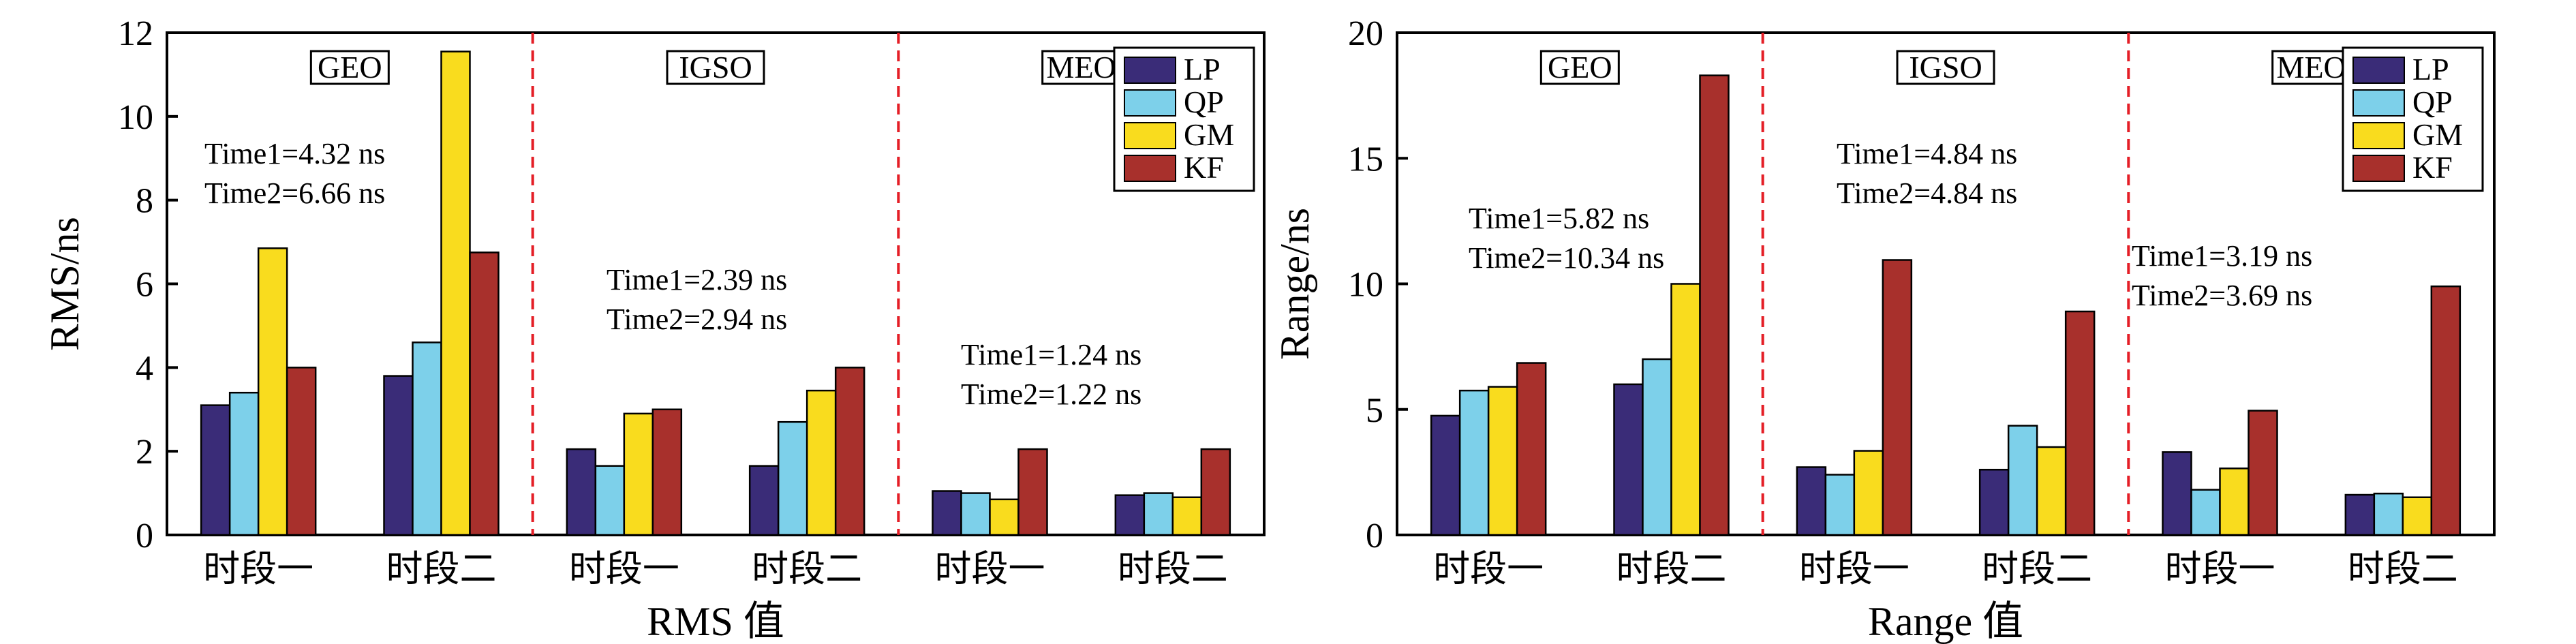 The height and width of the screenshot is (644, 2576). What do you see at coordinates (294, 193) in the screenshot?
I see `annotation-time2: Time2=6.66 ns` at bounding box center [294, 193].